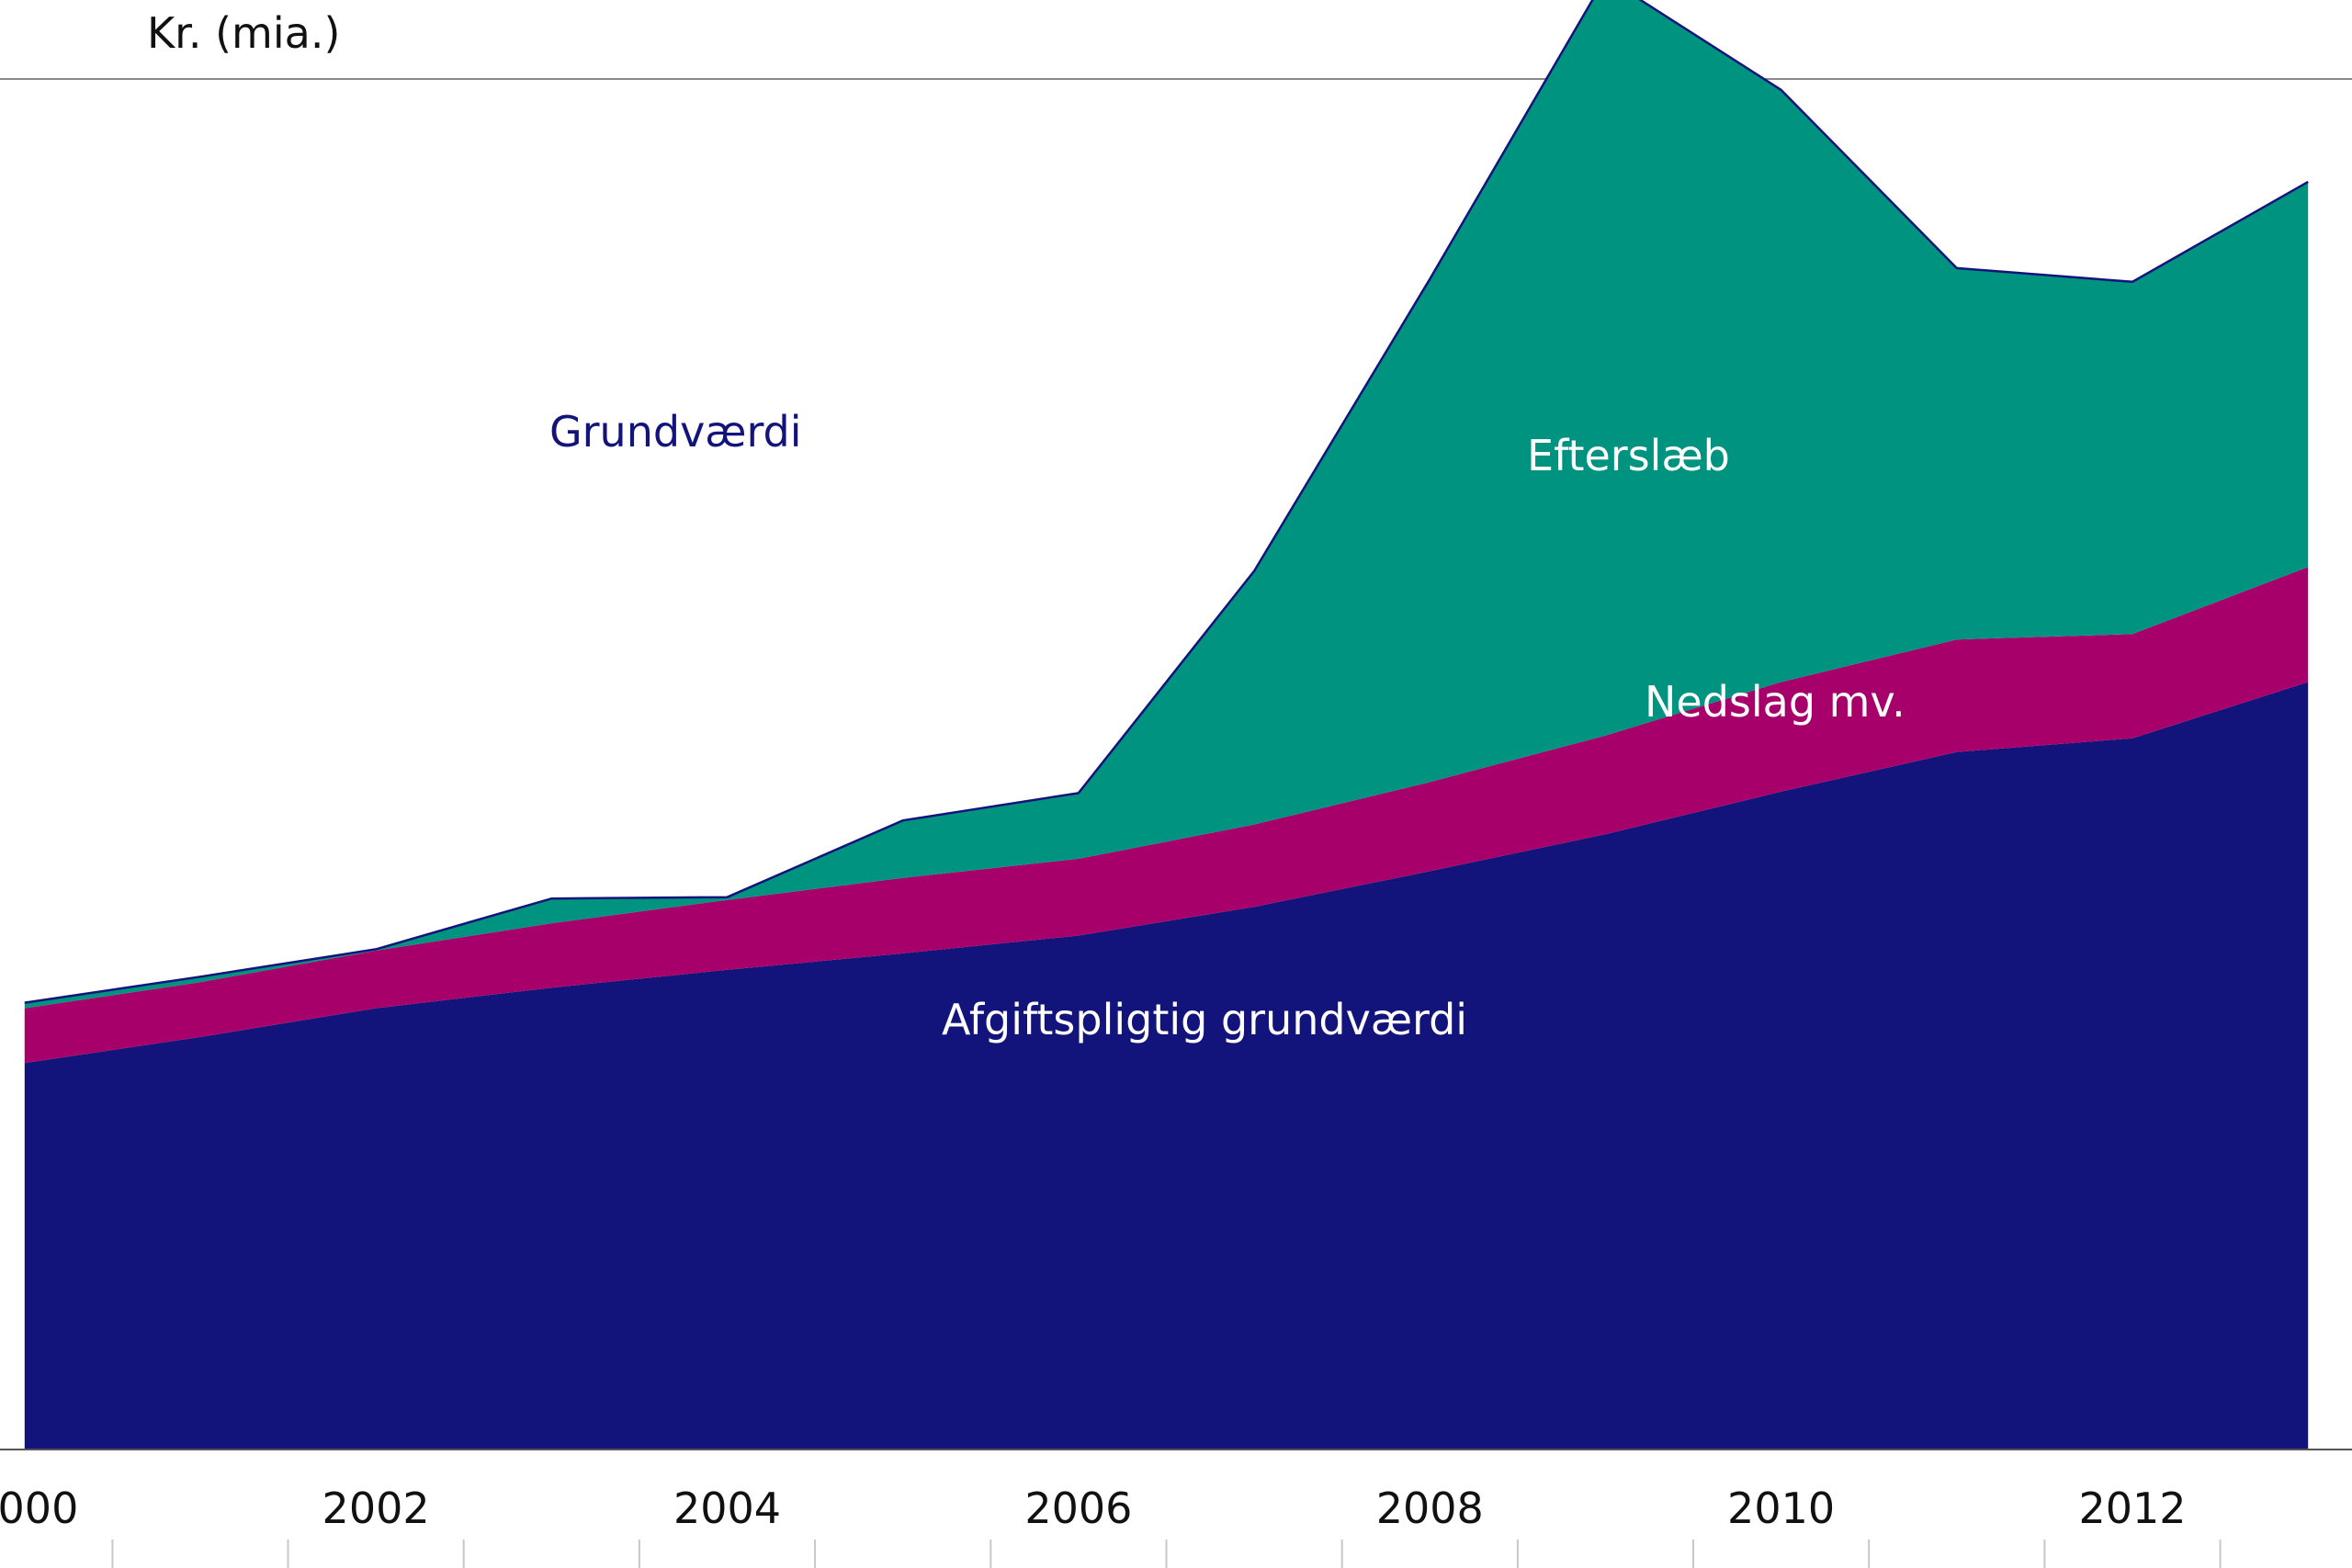 This screenshot has height=1568, width=2352. Describe the element at coordinates (1430, 1508) in the screenshot. I see `x-tick-label: 2008` at that location.